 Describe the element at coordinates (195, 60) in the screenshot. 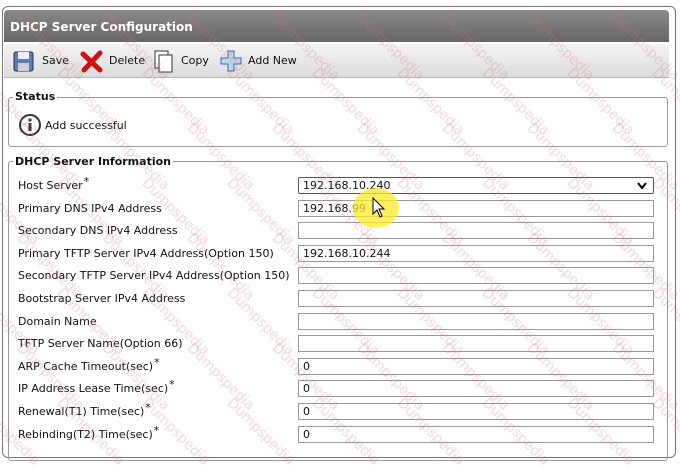

I see `copy-button: Copy` at that location.